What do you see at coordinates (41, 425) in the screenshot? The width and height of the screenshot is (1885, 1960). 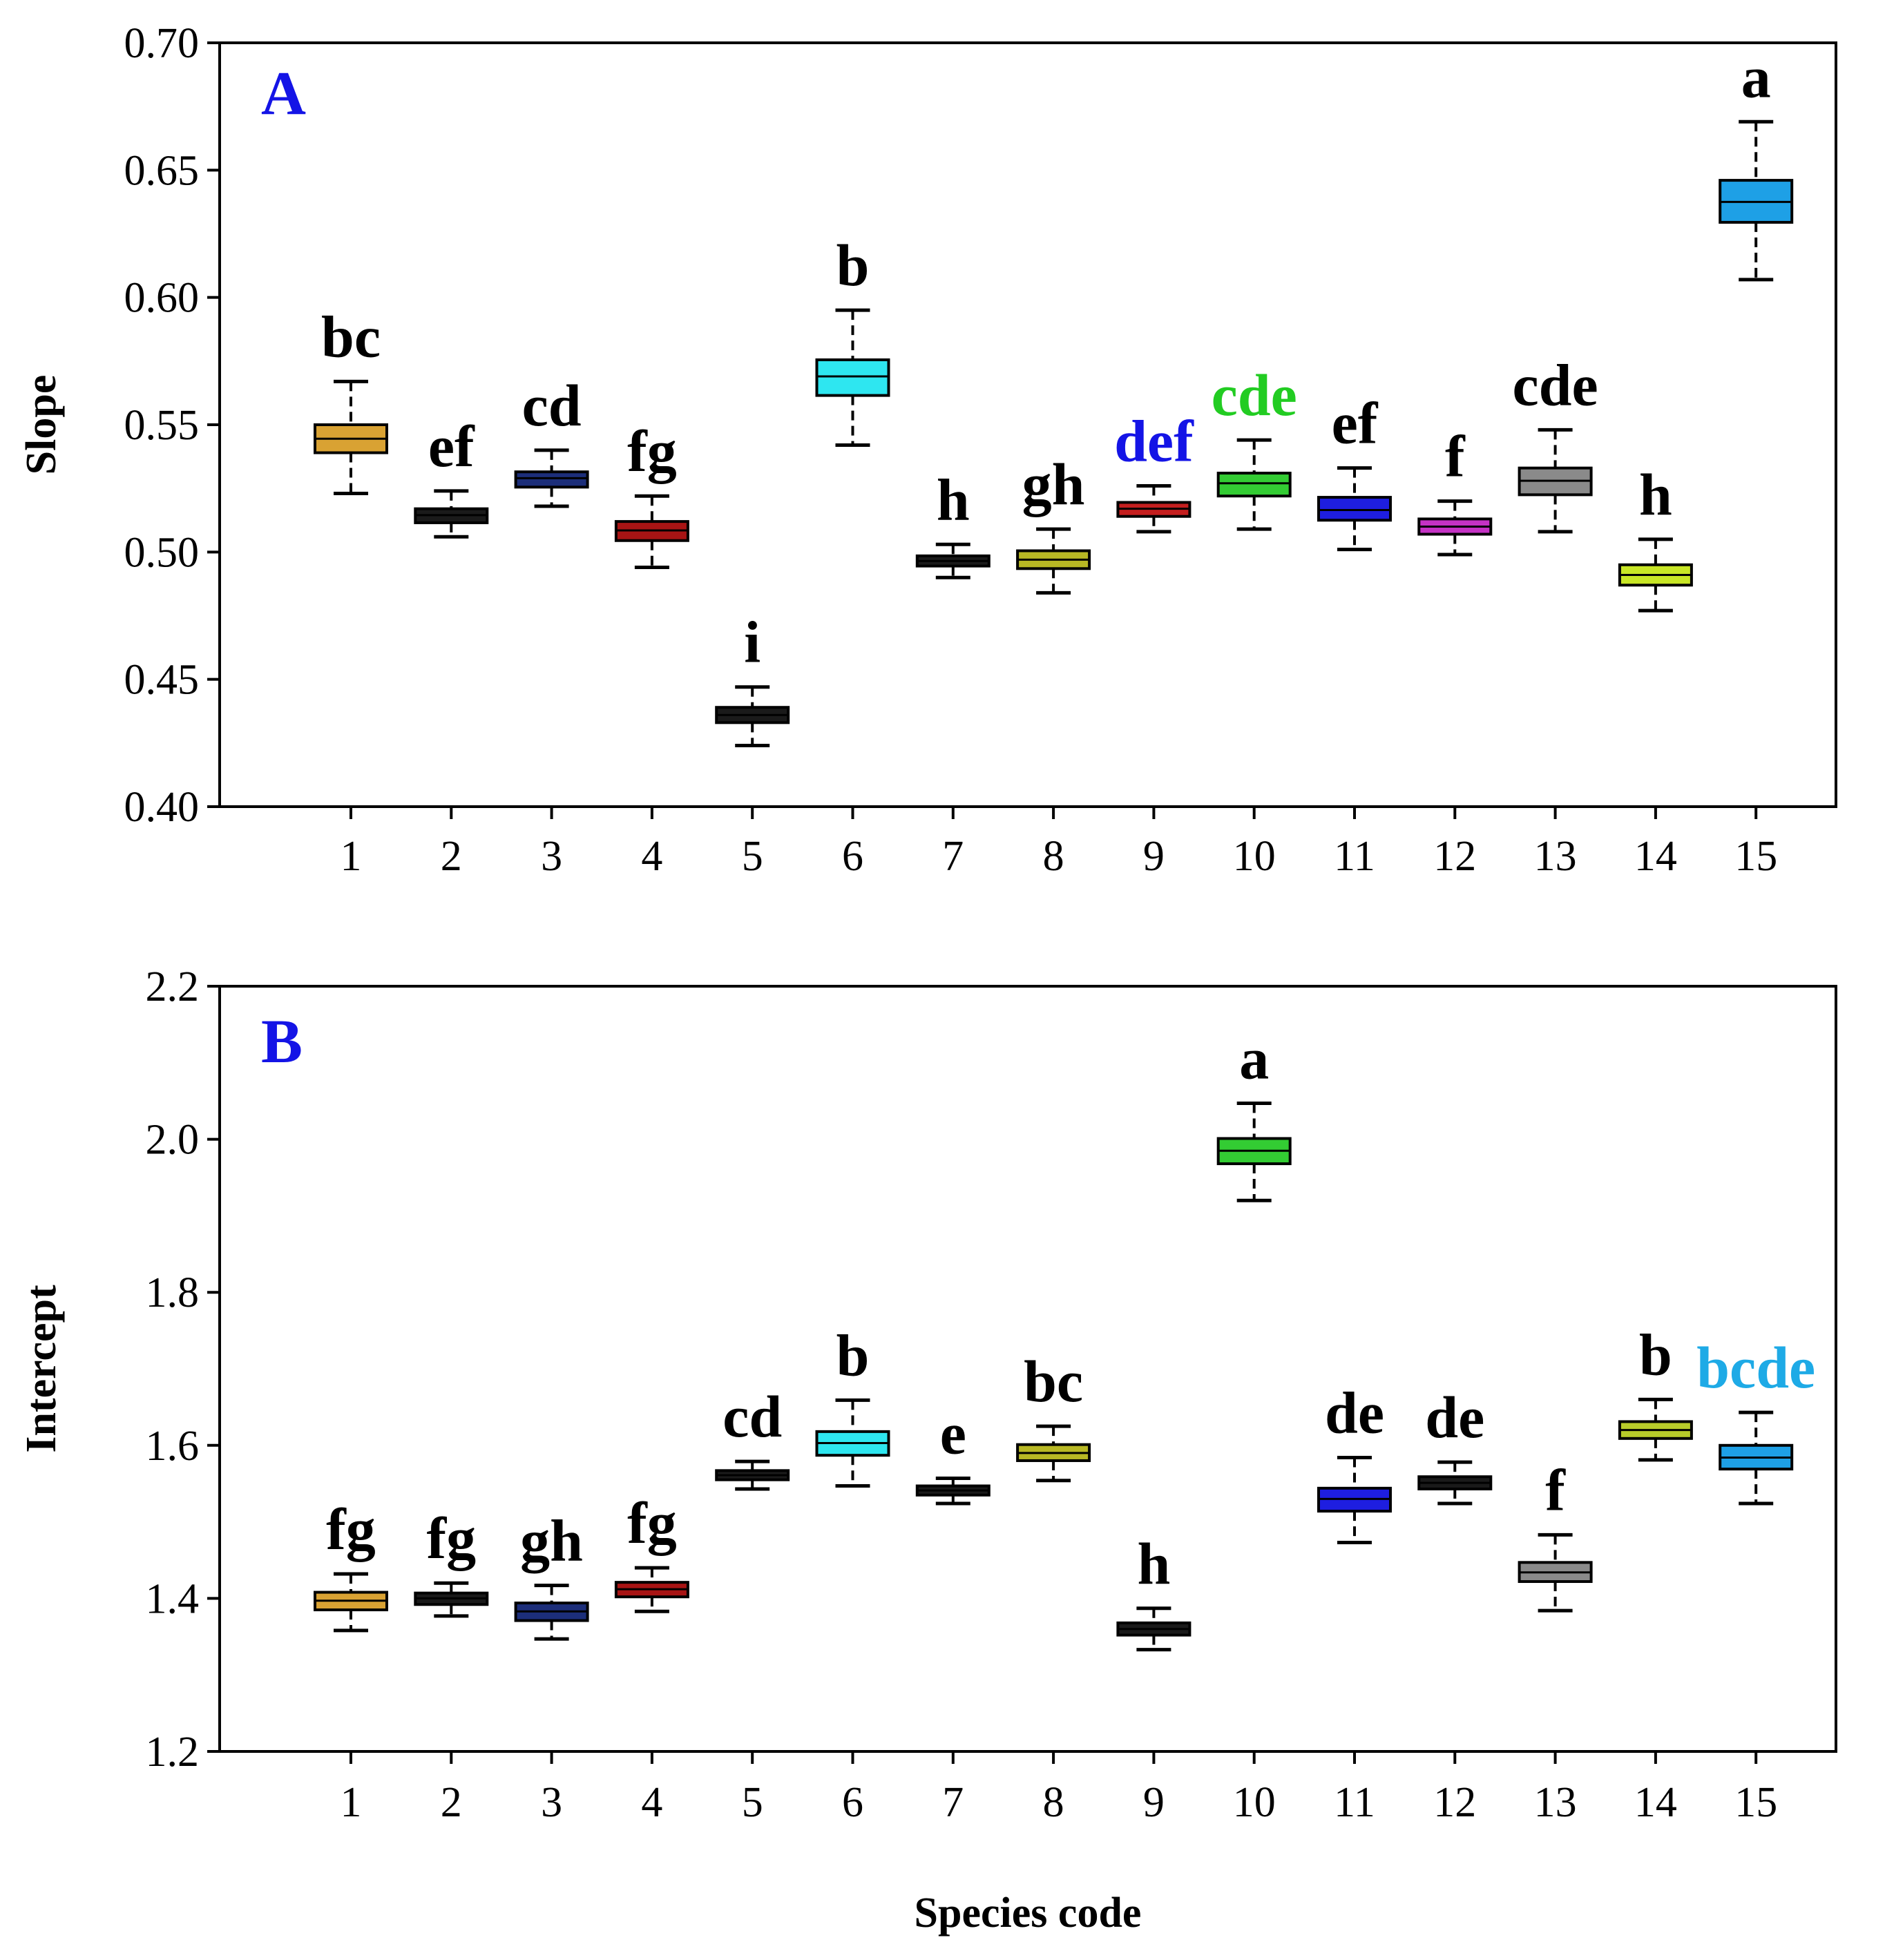 I see `y-axis-title: Slope` at bounding box center [41, 425].